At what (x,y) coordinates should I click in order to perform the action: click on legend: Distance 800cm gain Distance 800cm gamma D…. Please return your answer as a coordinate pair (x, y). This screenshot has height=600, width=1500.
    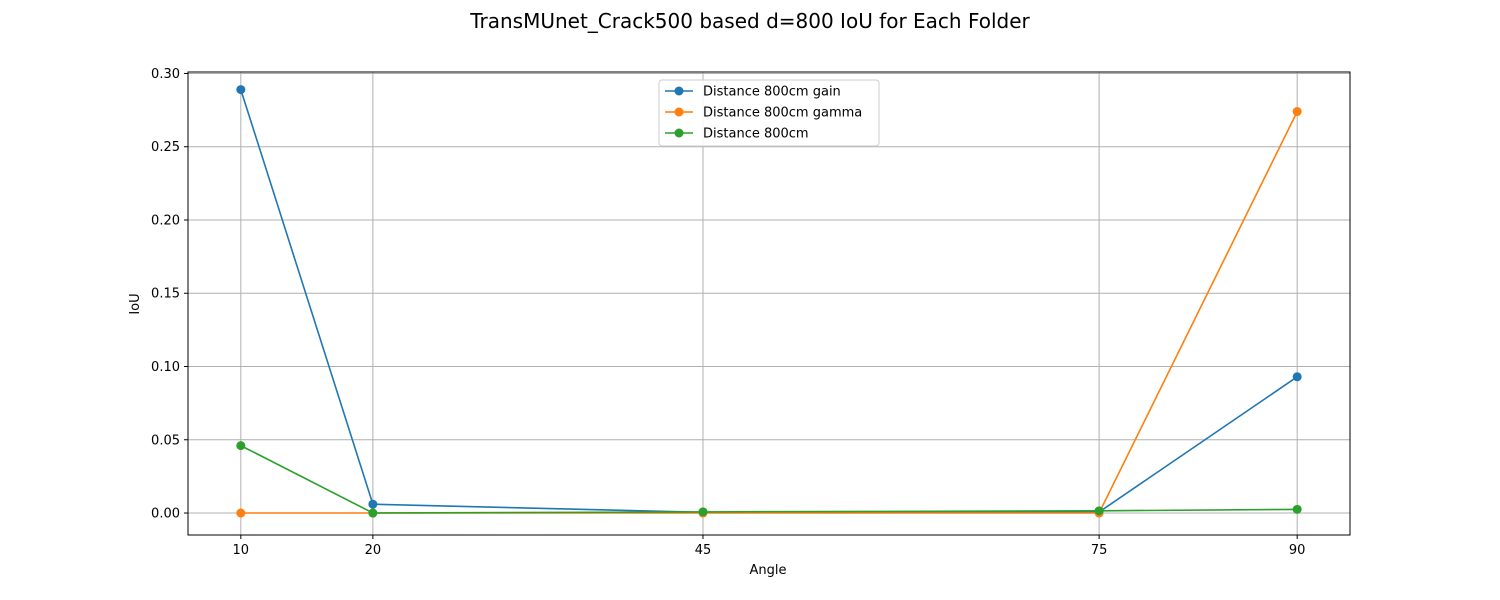
    Looking at the image, I should click on (769, 113).